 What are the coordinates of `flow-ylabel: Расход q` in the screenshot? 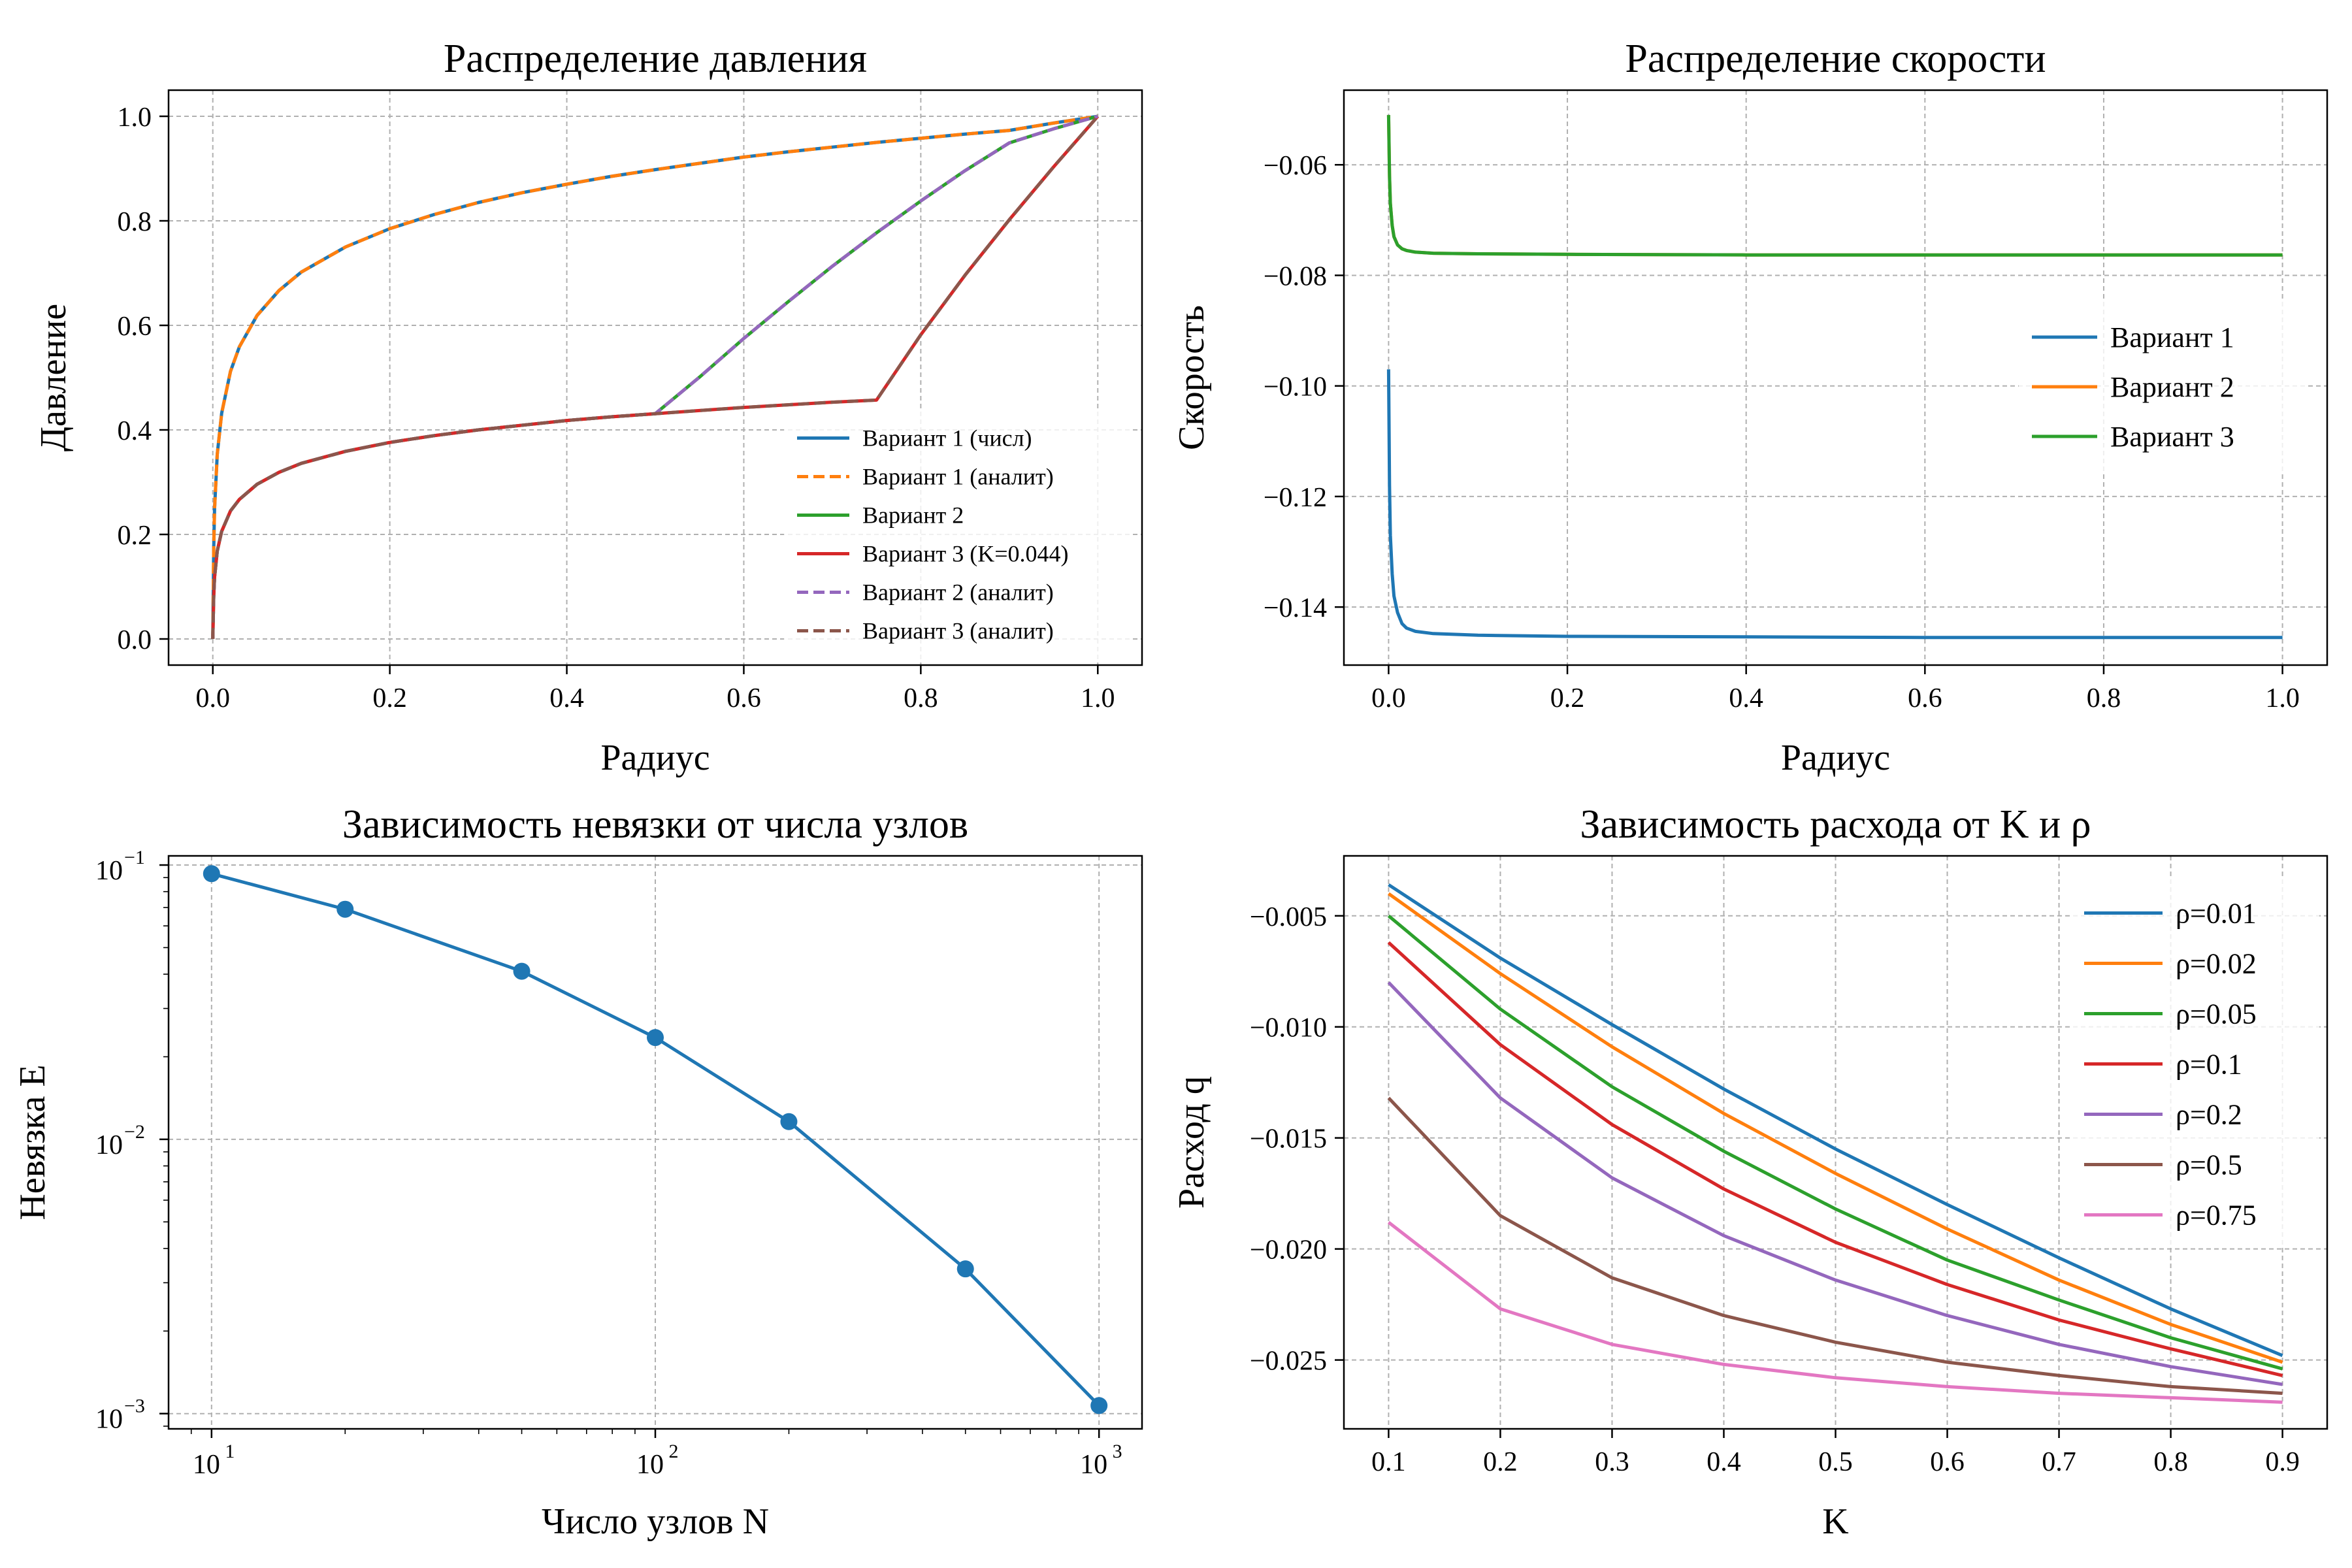 It's located at (1191, 1142).